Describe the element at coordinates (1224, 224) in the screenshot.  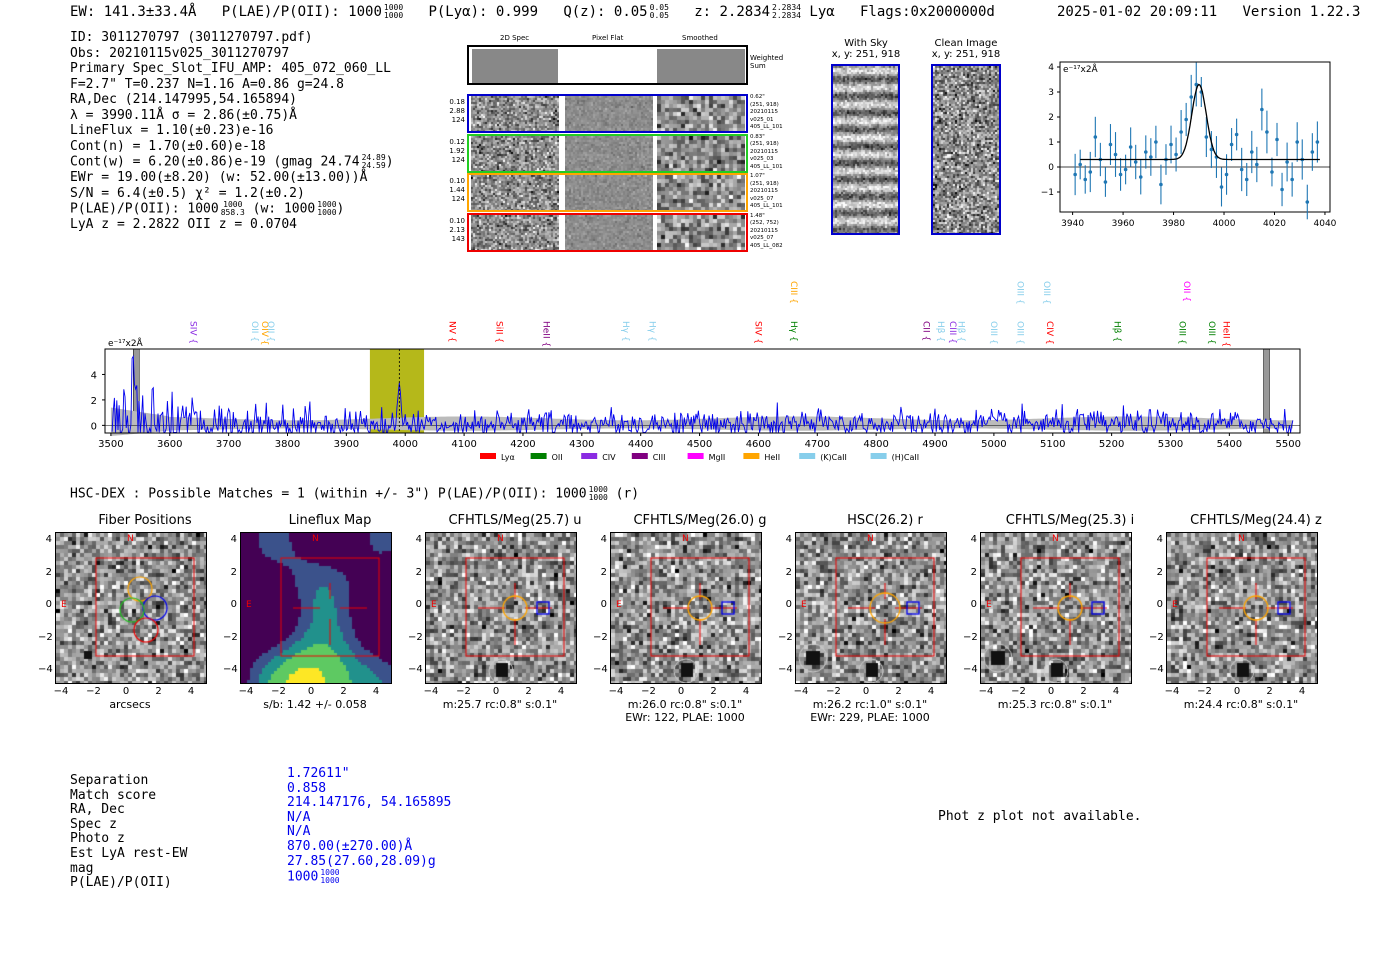
I see `zoom-xtick-label: 4000` at that location.